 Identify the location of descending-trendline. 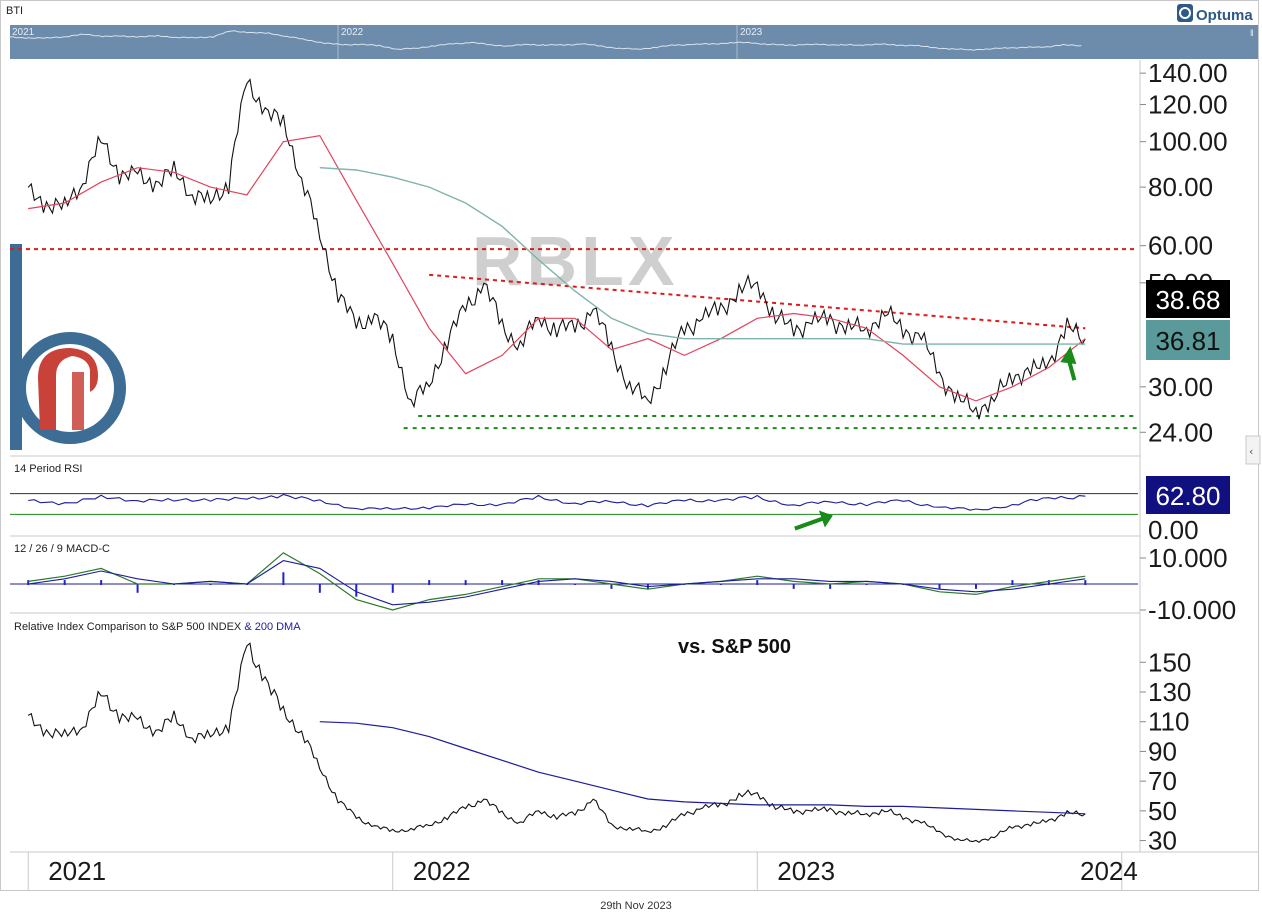
(757, 301).